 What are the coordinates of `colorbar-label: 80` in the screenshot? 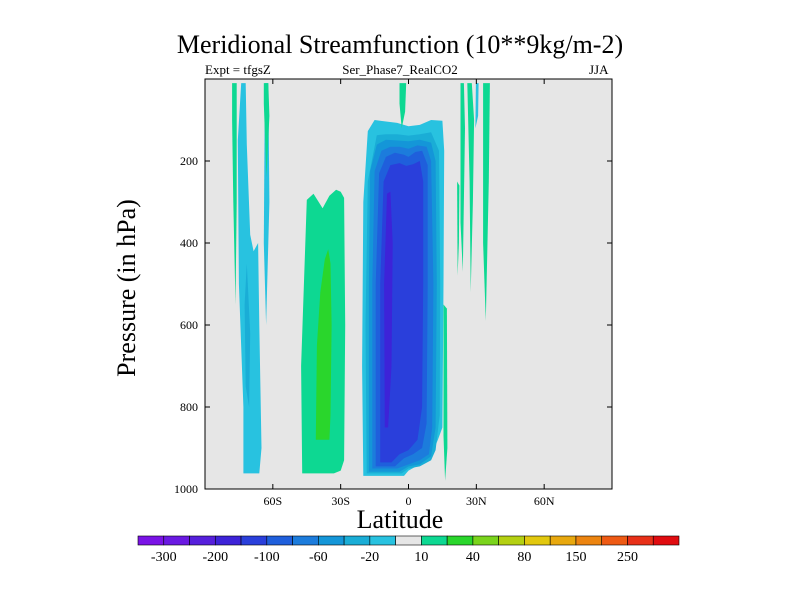 It's located at (524, 557).